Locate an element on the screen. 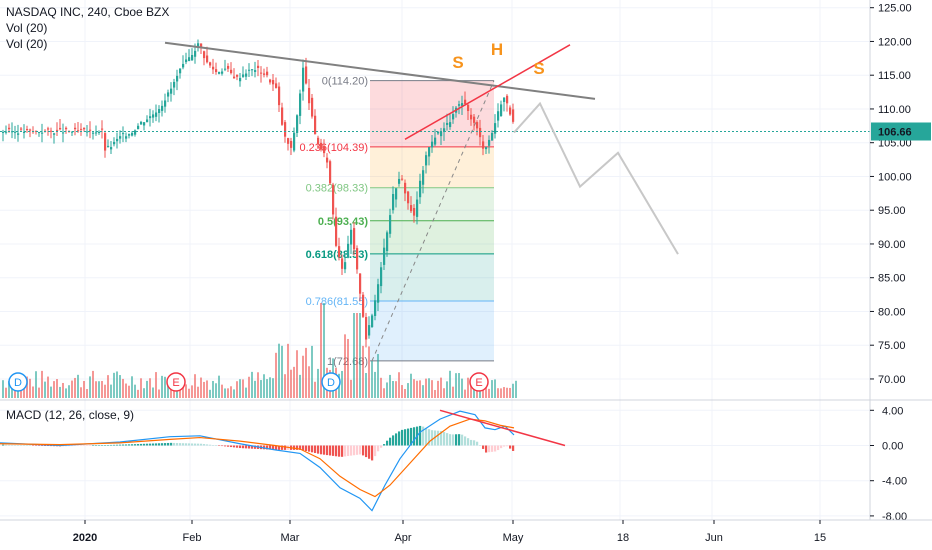  last-price-tag: 106.66 is located at coordinates (901, 131).